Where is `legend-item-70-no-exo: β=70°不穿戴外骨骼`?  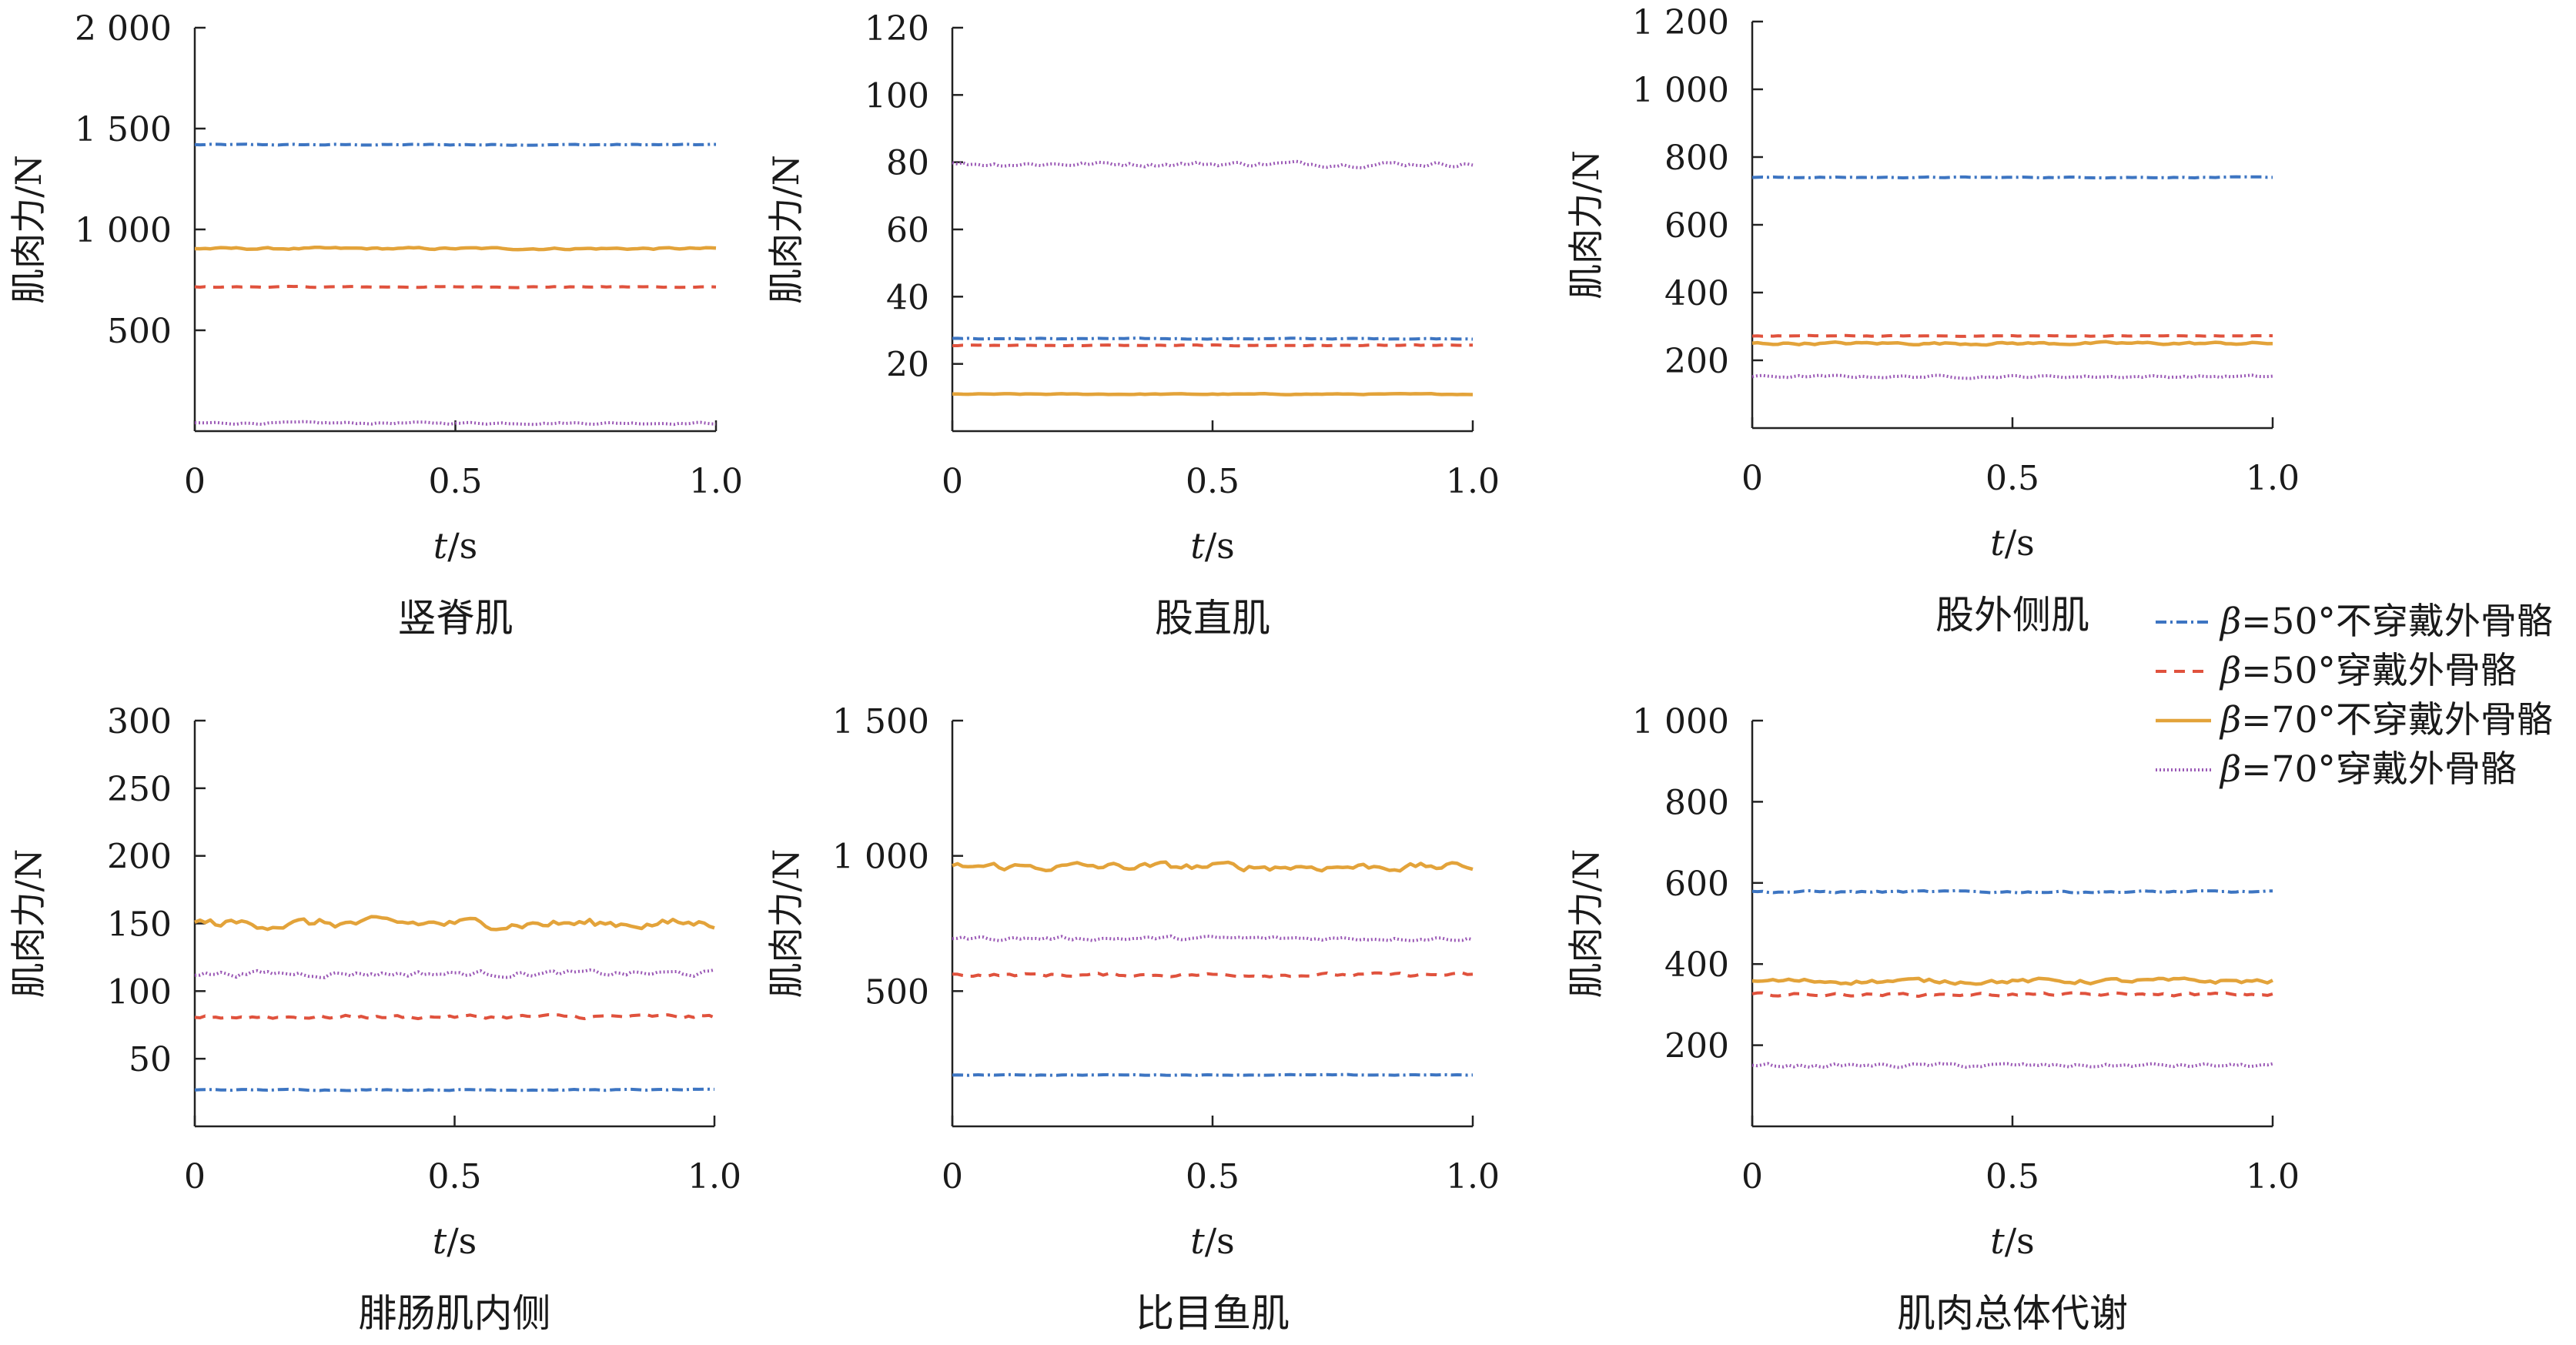 legend-item-70-no-exo: β=70°不穿戴外骨骼 is located at coordinates (2364, 720).